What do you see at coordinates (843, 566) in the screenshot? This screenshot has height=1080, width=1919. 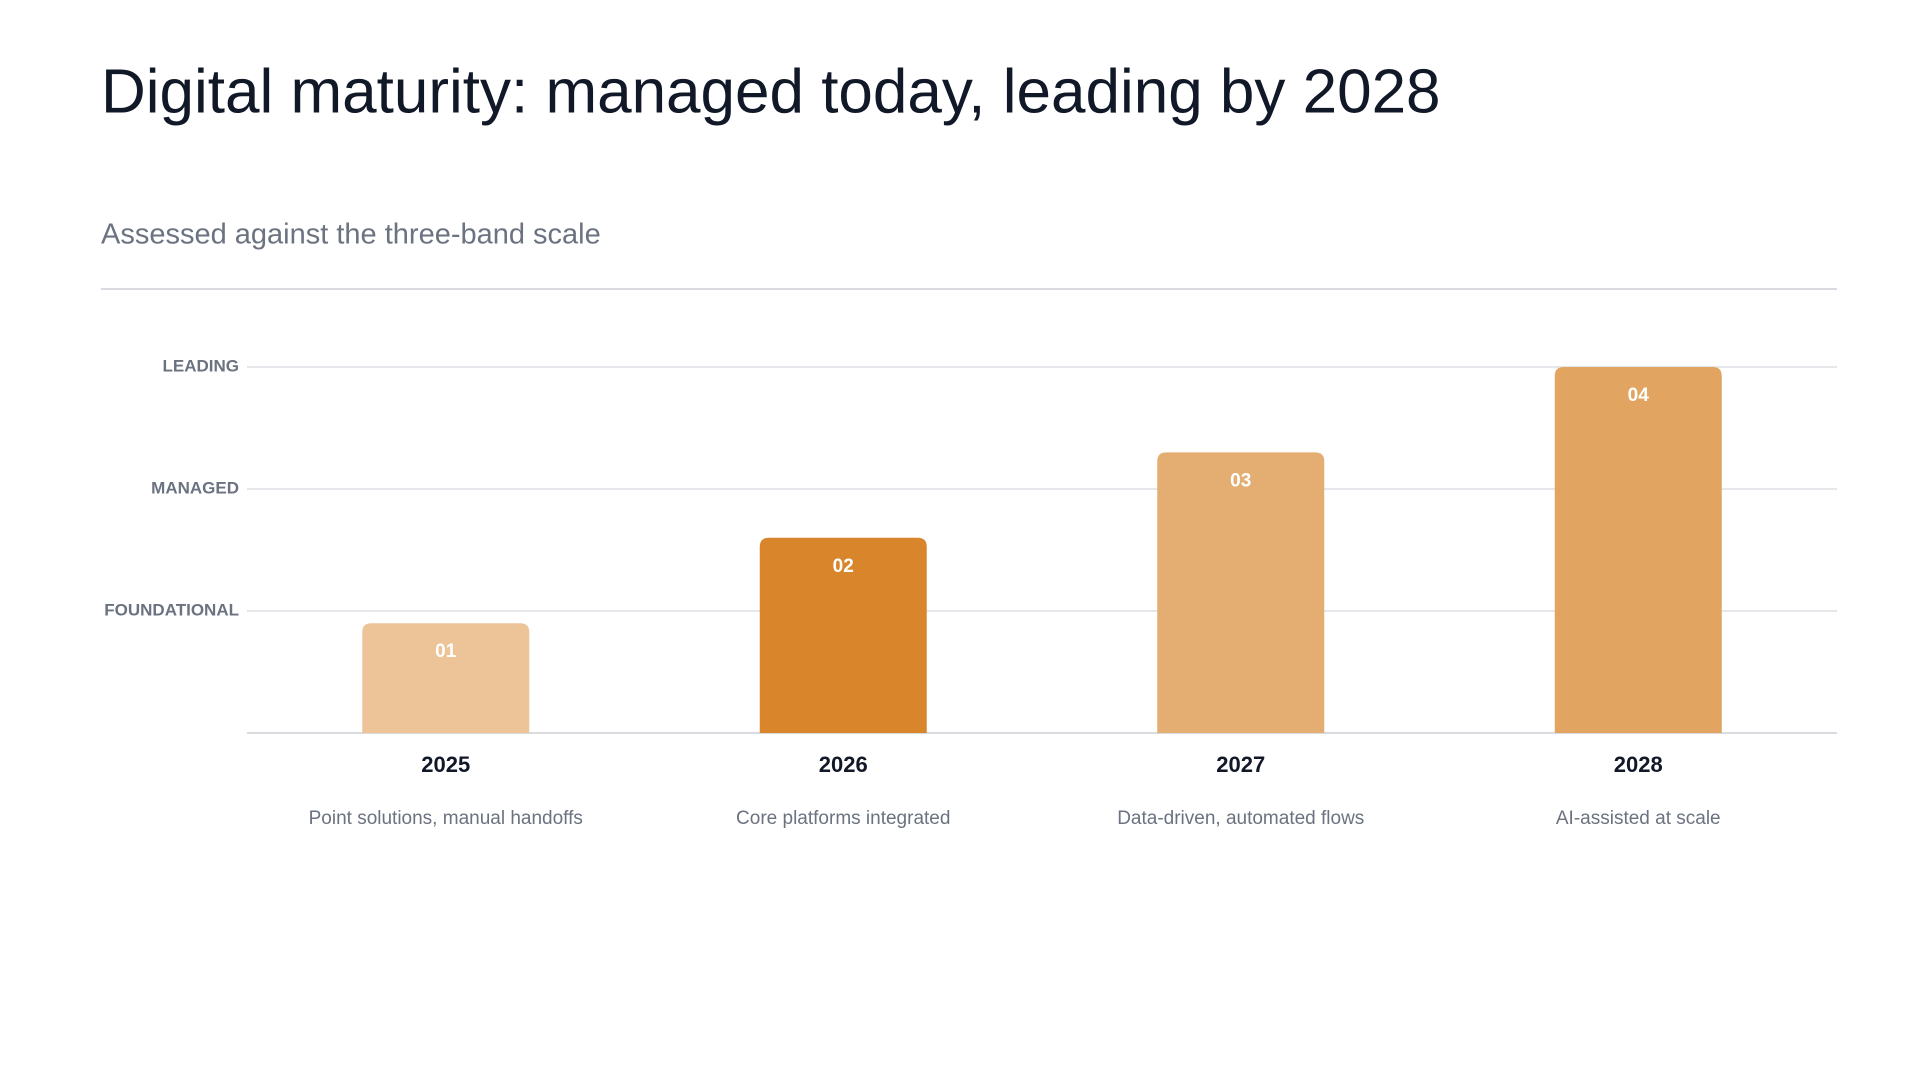 I see `bar-label: 02` at bounding box center [843, 566].